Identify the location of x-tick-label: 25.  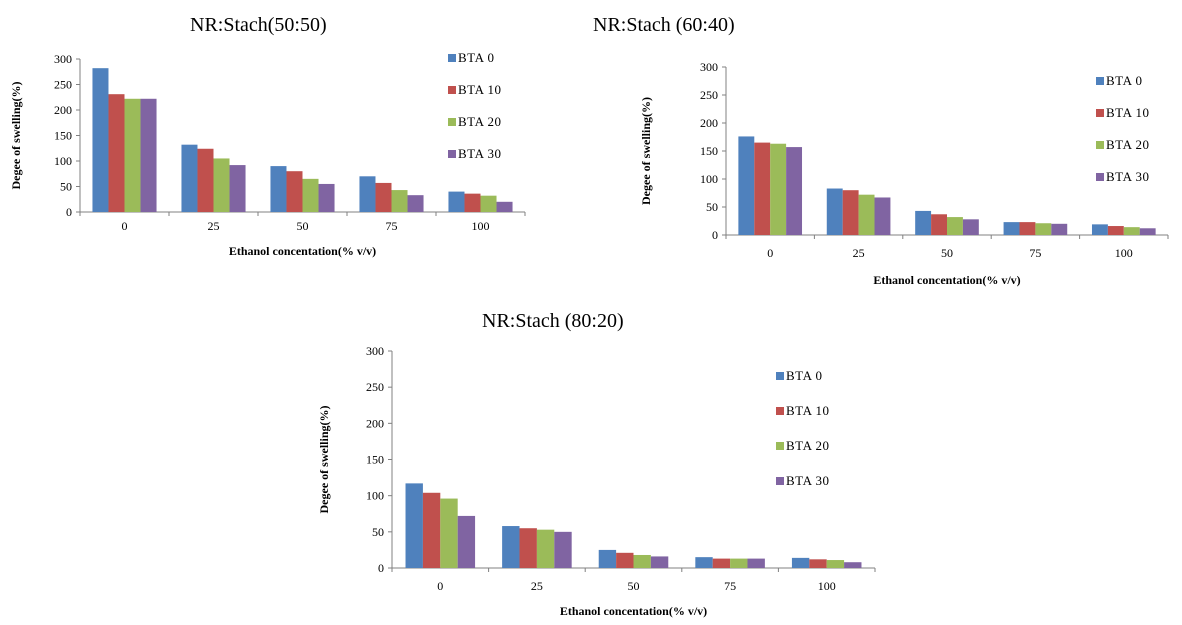
(859, 253).